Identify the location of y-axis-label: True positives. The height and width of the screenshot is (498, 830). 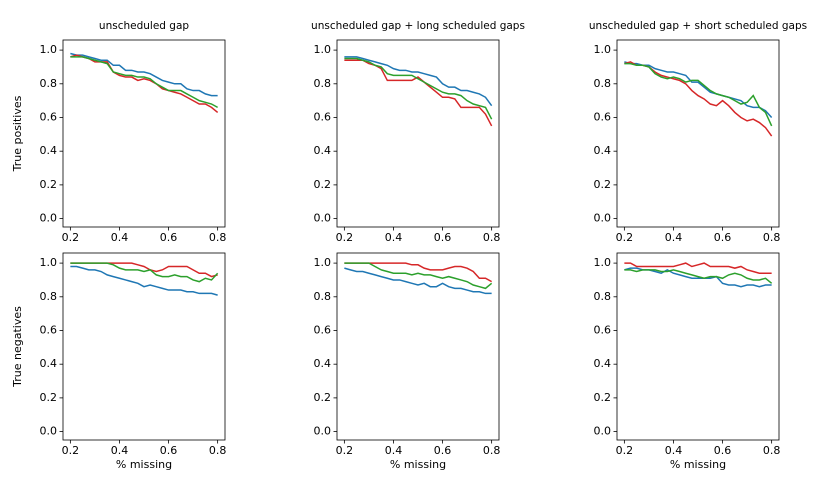
(17, 133).